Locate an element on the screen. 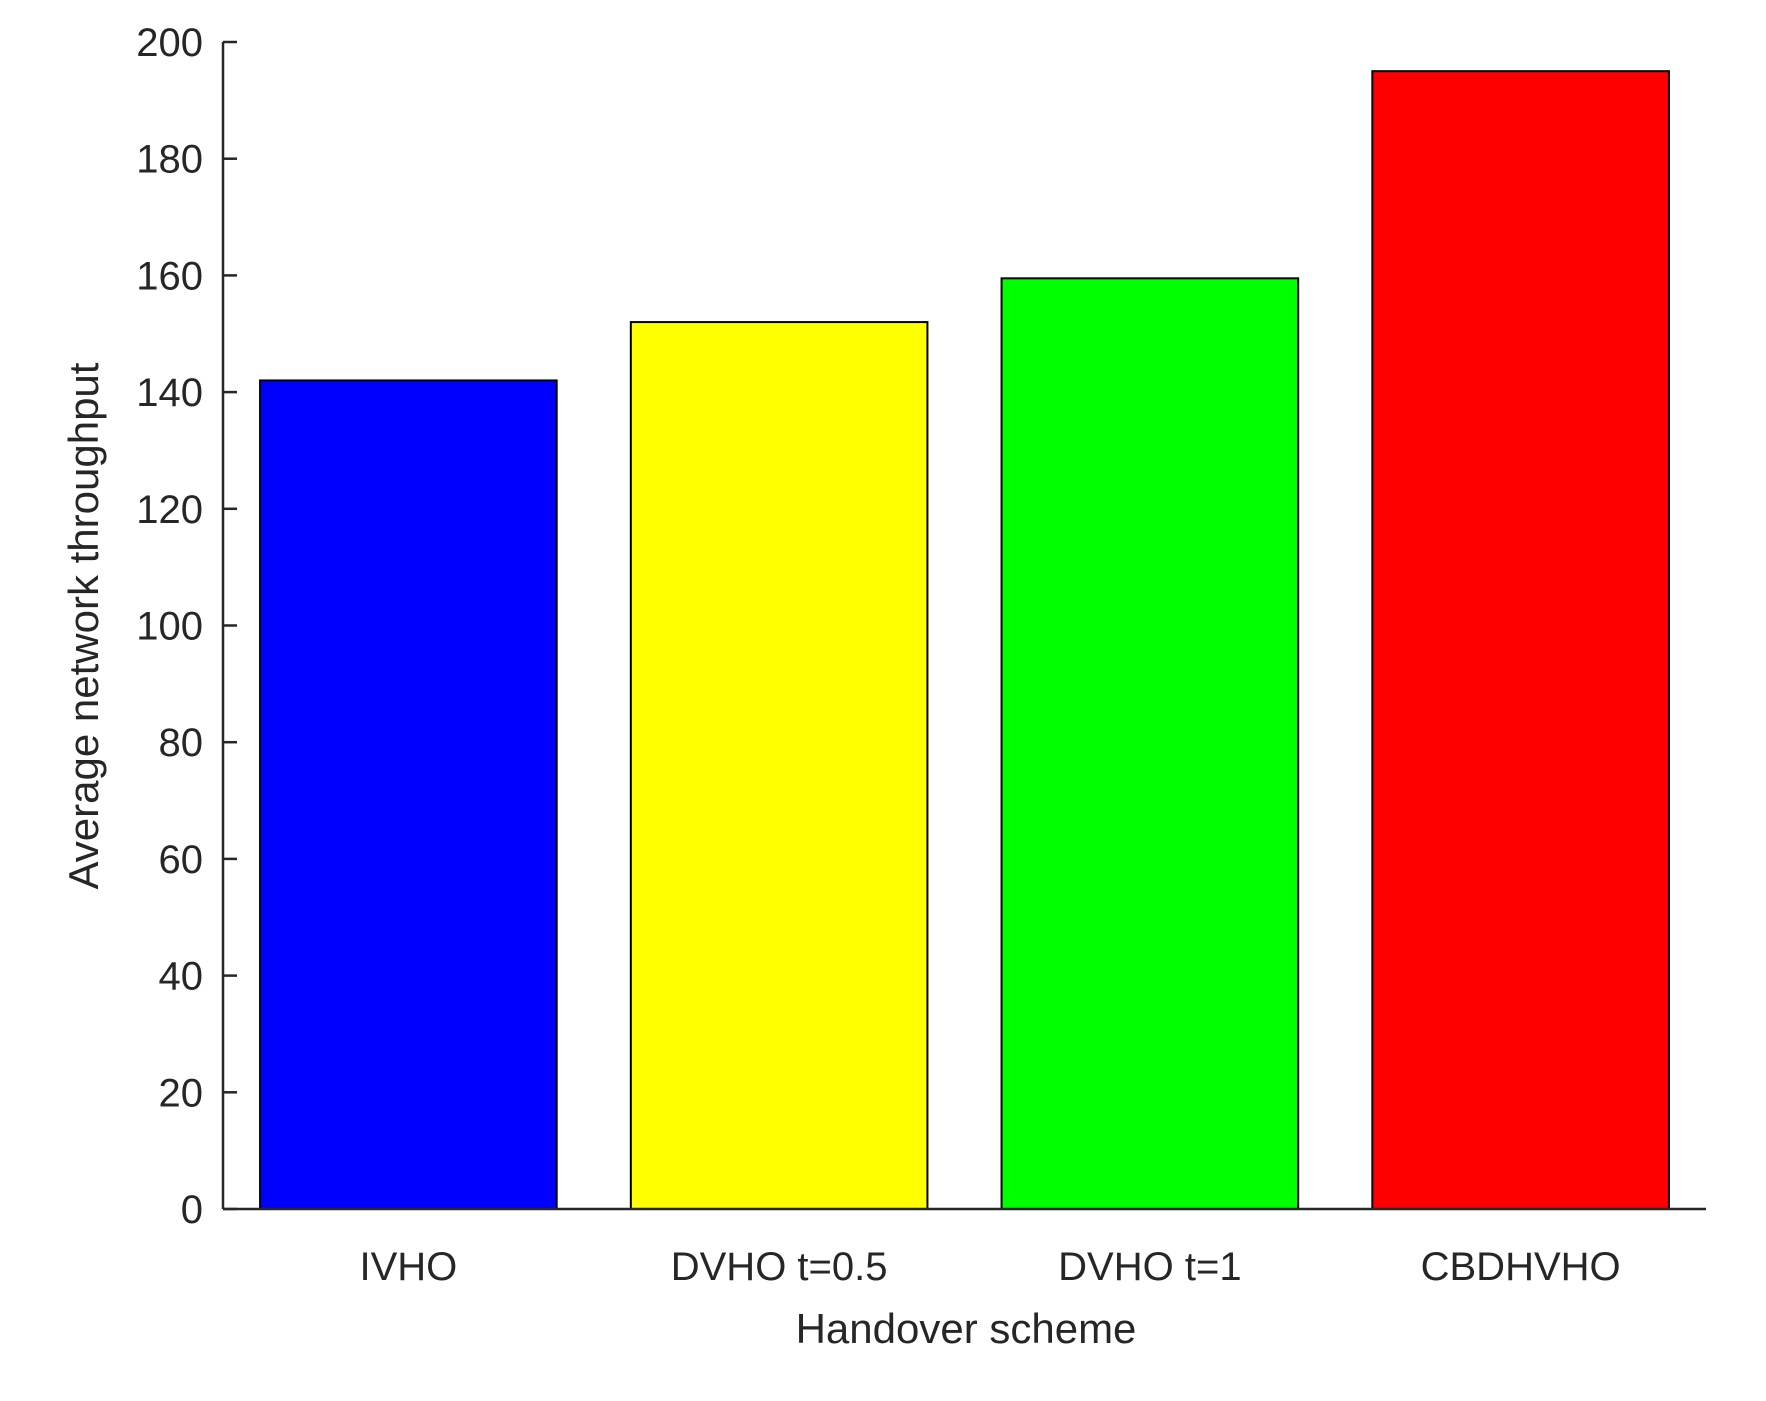 This screenshot has width=1766, height=1401. y-tick-label: 80 is located at coordinates (181, 743).